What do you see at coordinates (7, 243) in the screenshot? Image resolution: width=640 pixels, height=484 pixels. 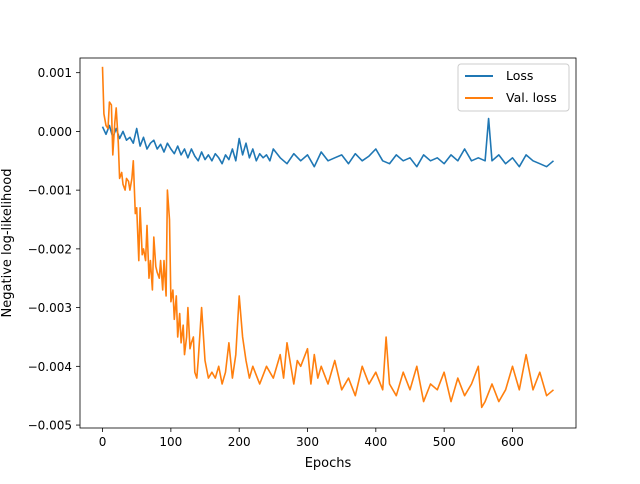 I see `y-axis-label: Negative log-likelihood` at bounding box center [7, 243].